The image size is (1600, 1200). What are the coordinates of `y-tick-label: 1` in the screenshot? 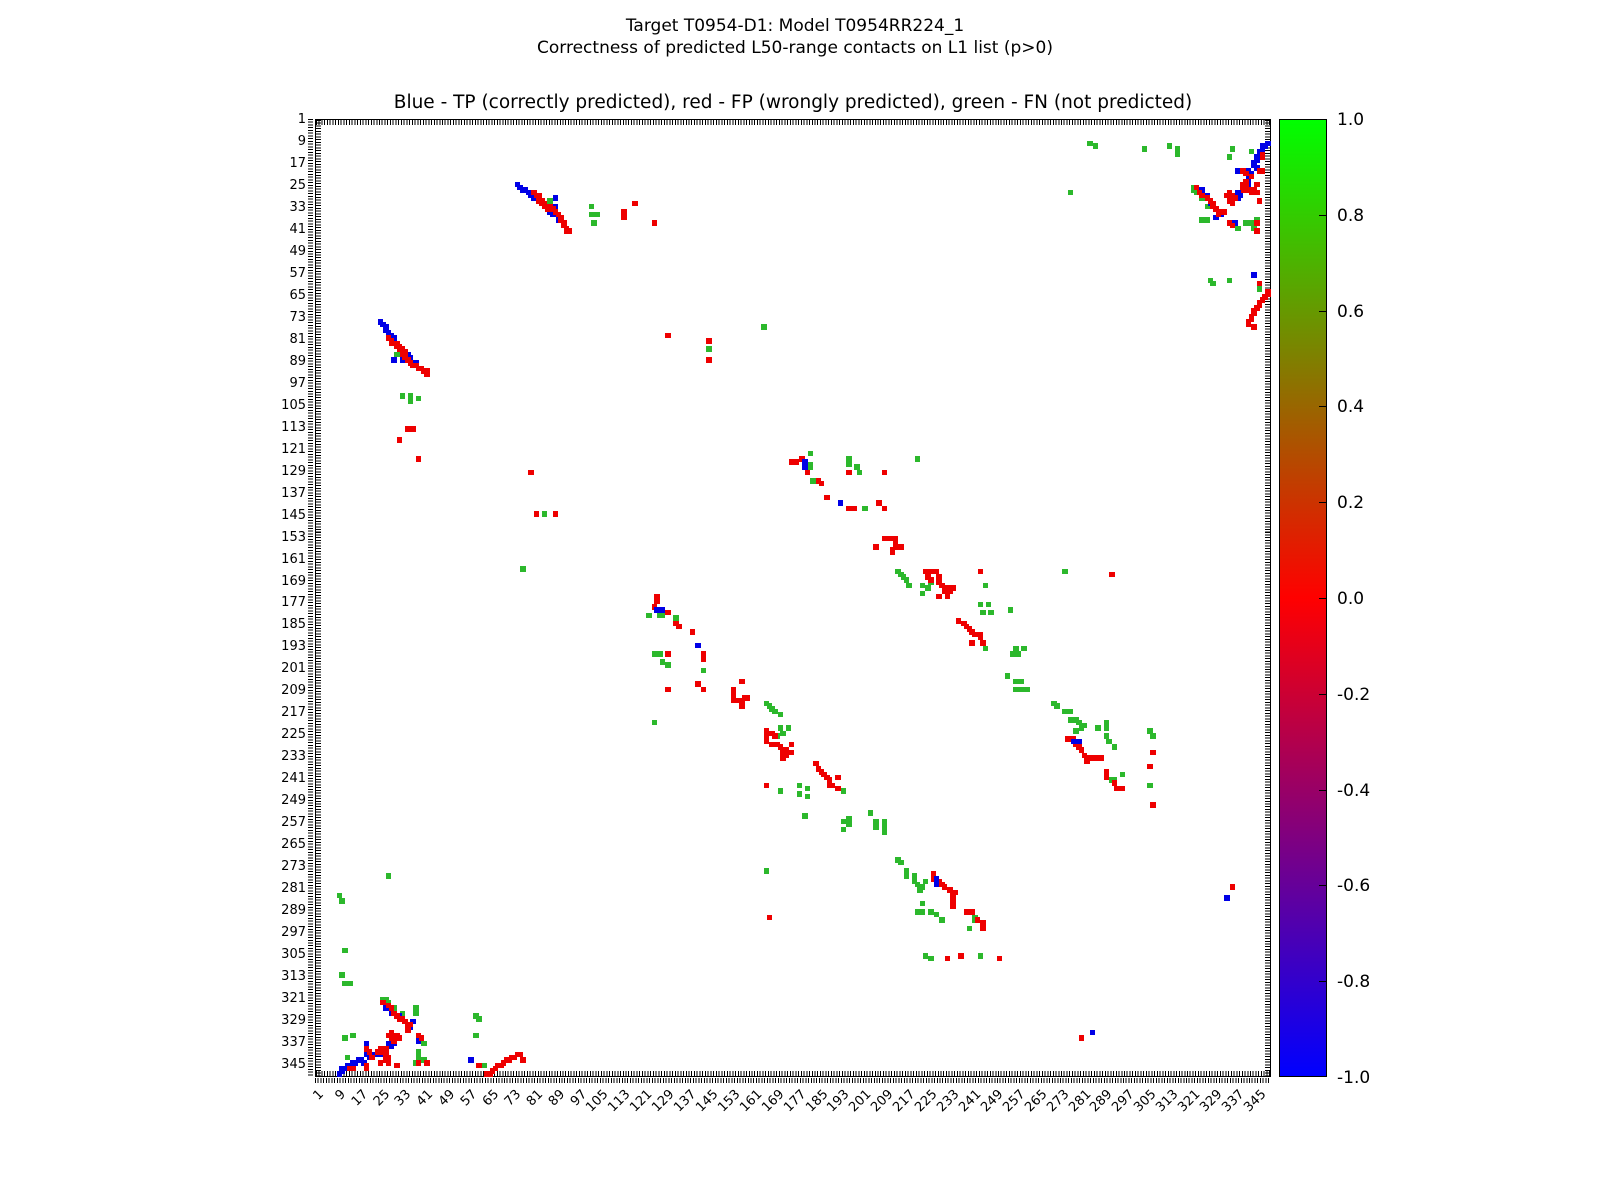 It's located at (301, 120).